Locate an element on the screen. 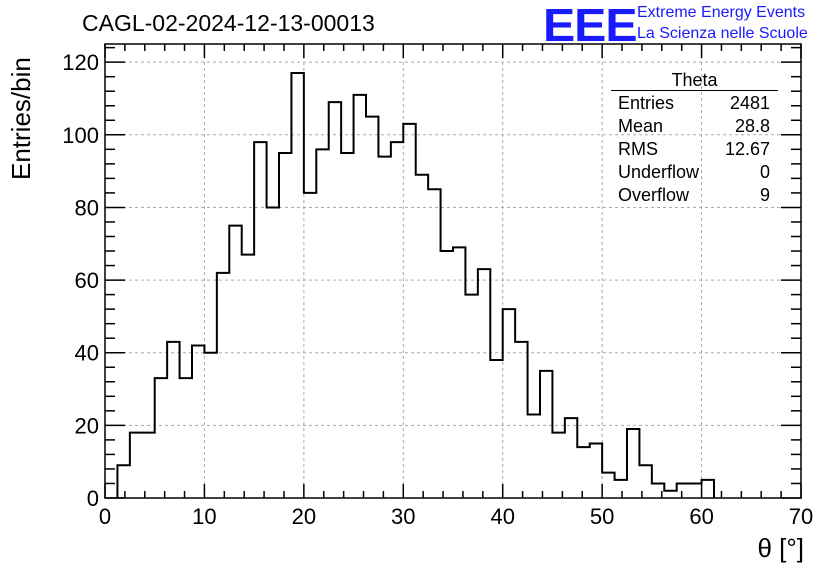 This screenshot has height=572, width=836. logo-caption-1: Extreme Energy Events is located at coordinates (721, 12).